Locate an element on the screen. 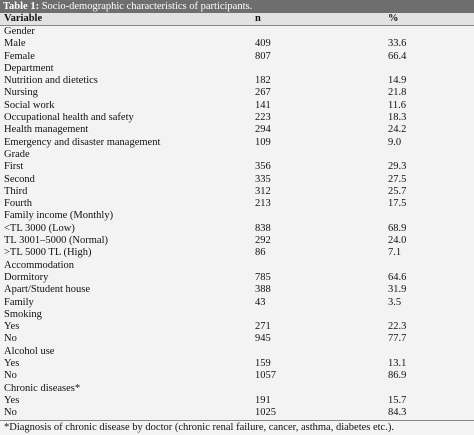  percent-cell: 84.3 is located at coordinates (397, 413).